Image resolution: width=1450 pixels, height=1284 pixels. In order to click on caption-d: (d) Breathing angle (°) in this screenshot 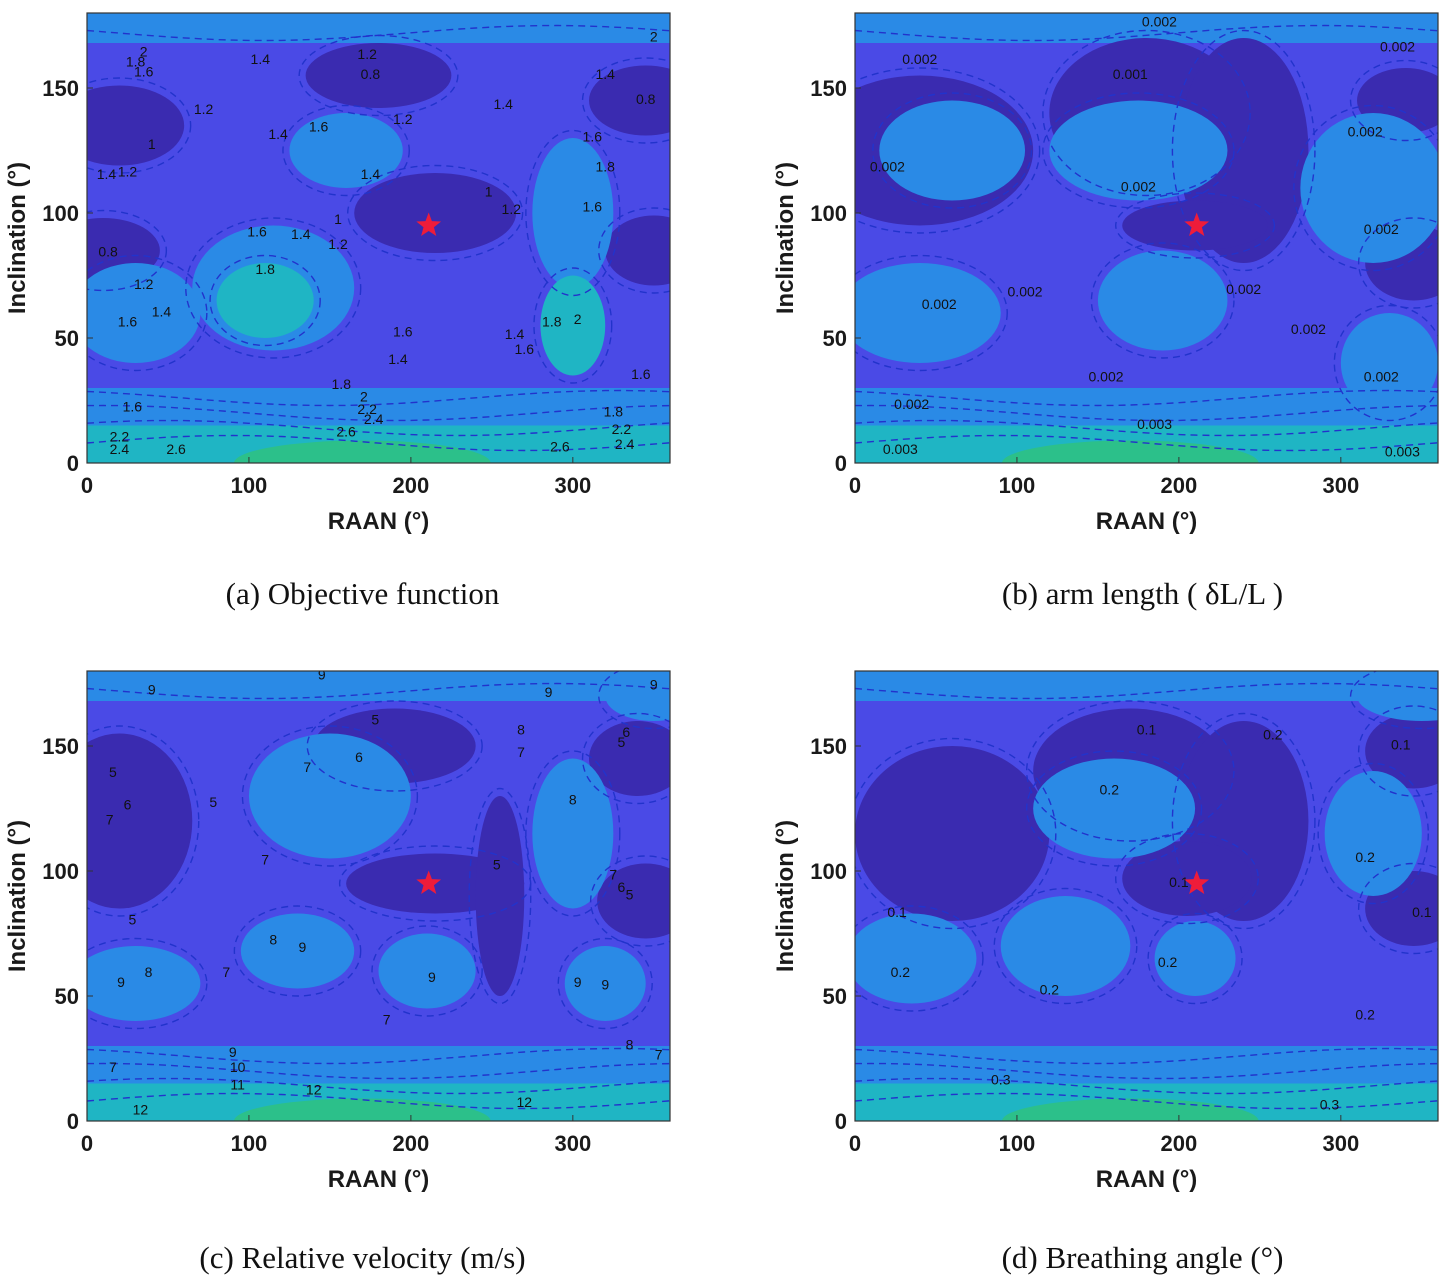, I will do `click(1142, 1257)`.